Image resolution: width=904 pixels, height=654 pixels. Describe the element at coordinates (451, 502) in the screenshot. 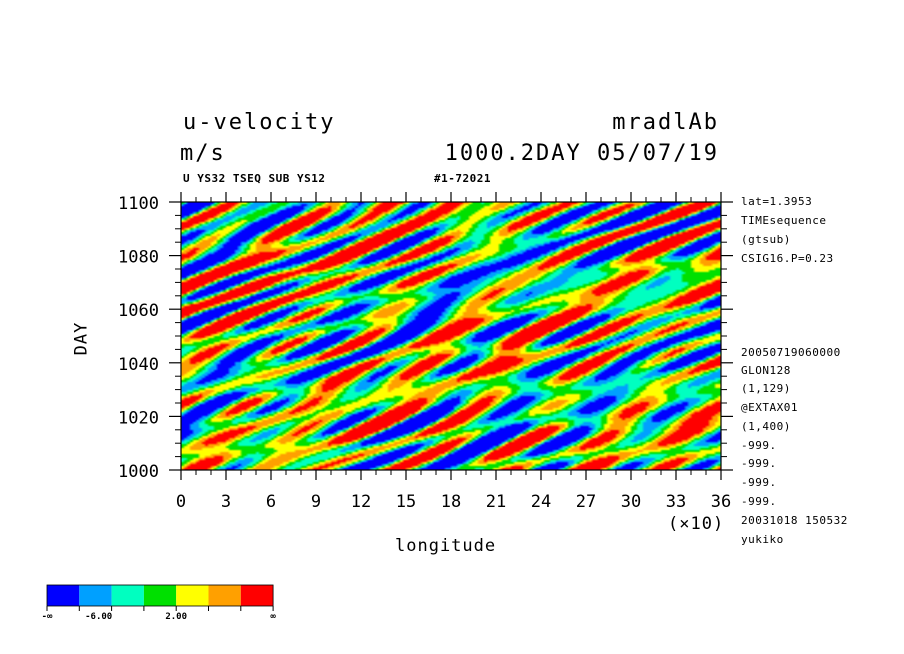

I see `x-tick-label: 18` at that location.